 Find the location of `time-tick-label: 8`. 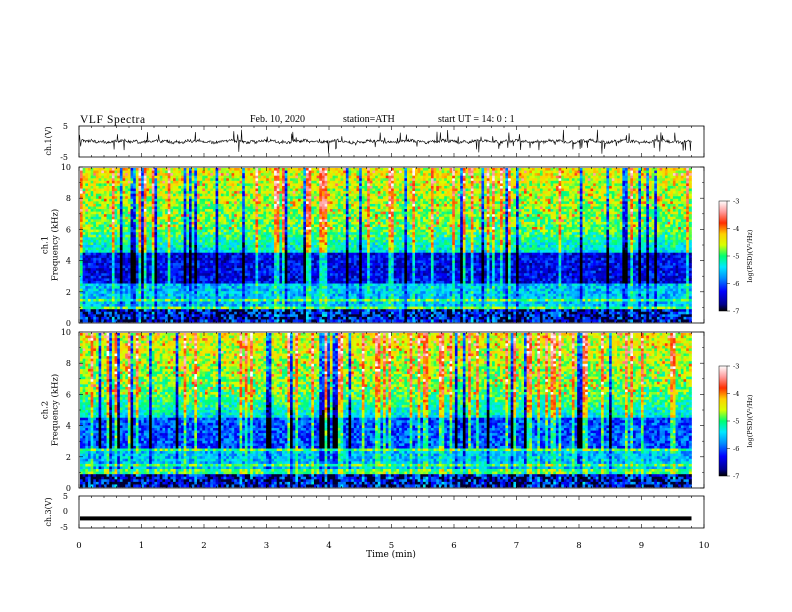

time-tick-label: 8 is located at coordinates (578, 546).